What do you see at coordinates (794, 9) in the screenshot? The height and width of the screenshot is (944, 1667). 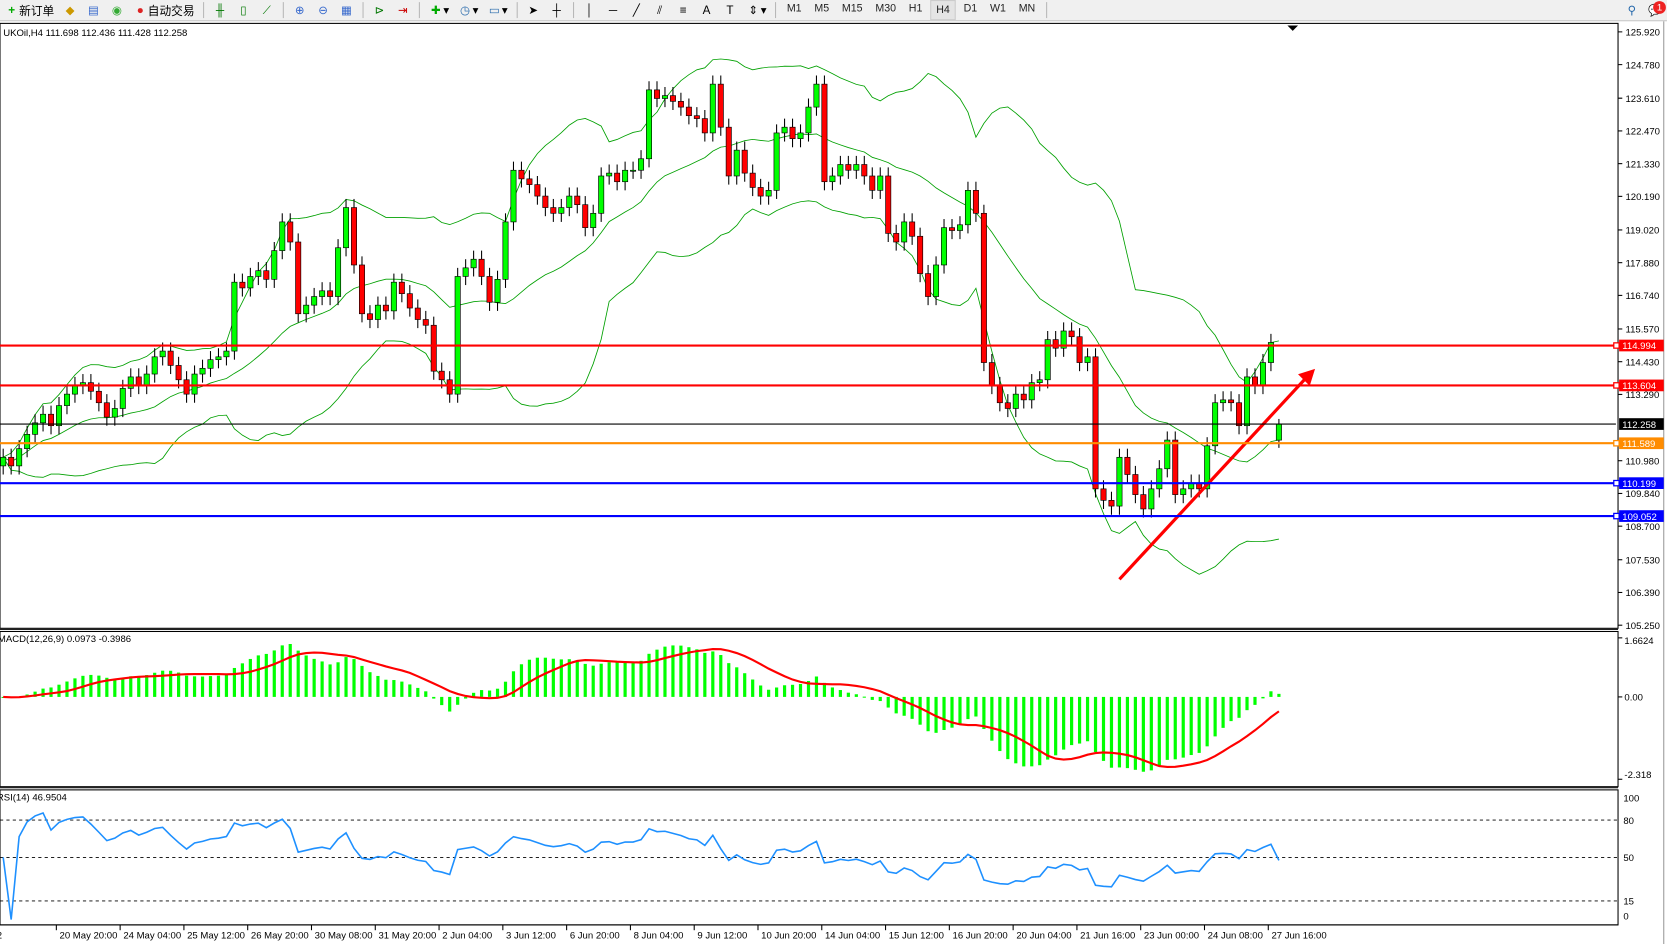 I see `timeframe-m1-button: M1` at bounding box center [794, 9].